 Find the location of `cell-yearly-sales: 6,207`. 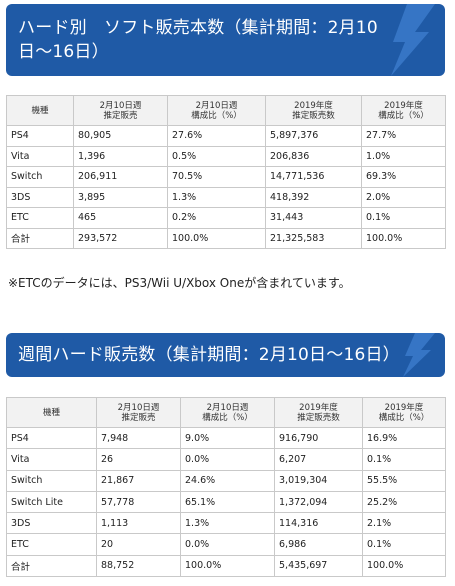

cell-yearly-sales: 6,207 is located at coordinates (318, 459).